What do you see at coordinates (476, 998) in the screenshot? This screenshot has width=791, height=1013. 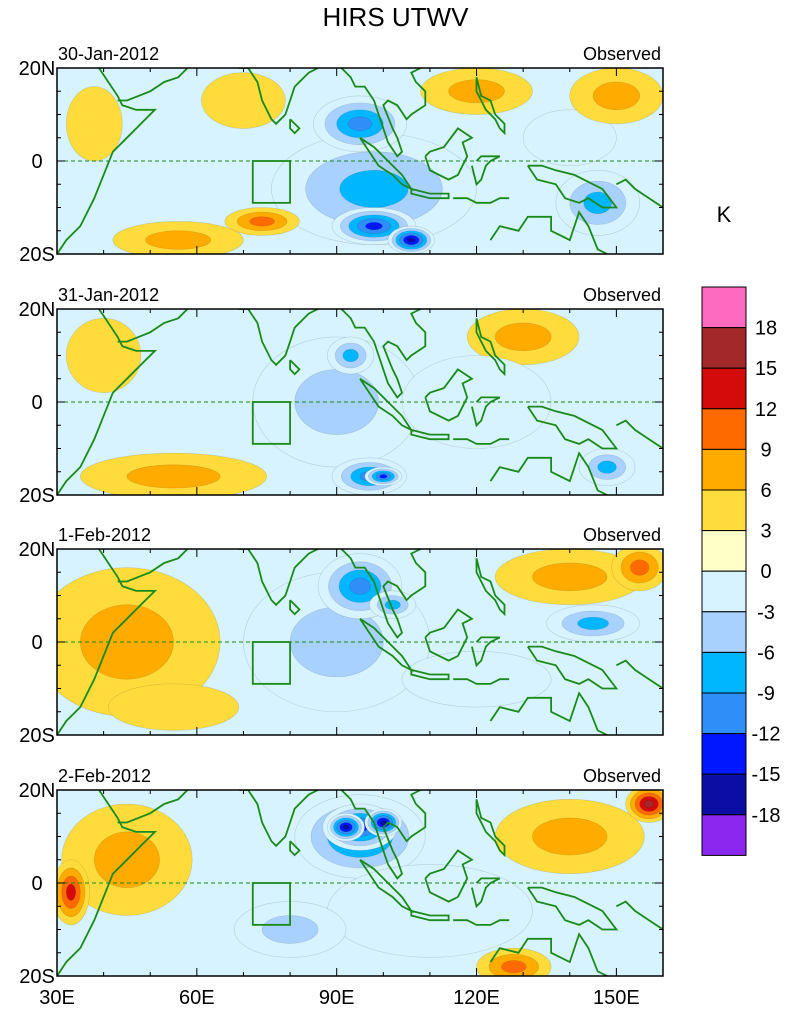 I see `x-tick-label: 120E` at bounding box center [476, 998].